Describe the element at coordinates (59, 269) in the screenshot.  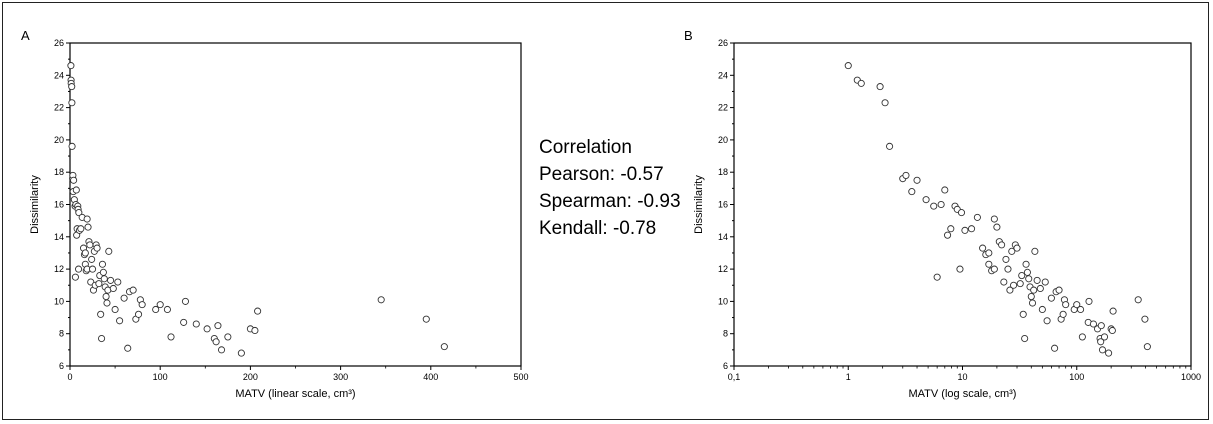
I see `y-tick-label: 12` at that location.